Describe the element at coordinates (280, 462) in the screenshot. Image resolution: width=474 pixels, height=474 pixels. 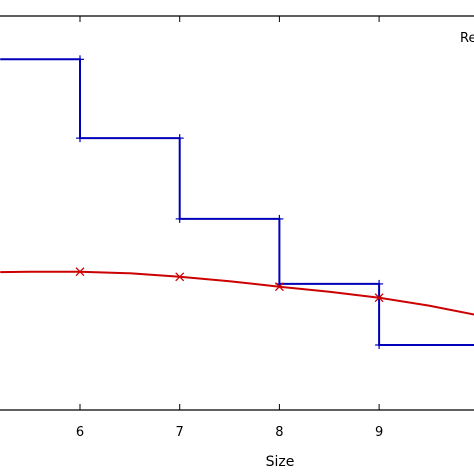
I see `x-axis-label: Size` at that location.